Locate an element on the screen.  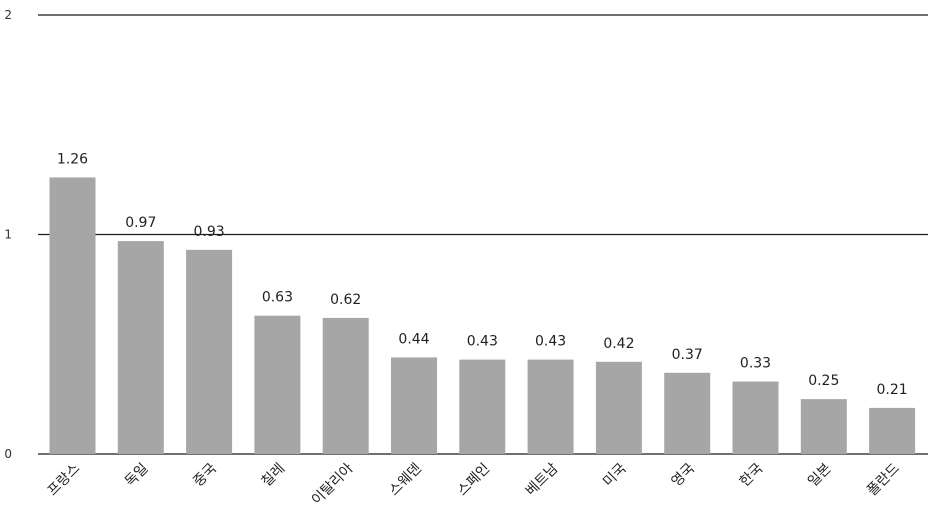
value-label: 0.44 is located at coordinates (413, 339).